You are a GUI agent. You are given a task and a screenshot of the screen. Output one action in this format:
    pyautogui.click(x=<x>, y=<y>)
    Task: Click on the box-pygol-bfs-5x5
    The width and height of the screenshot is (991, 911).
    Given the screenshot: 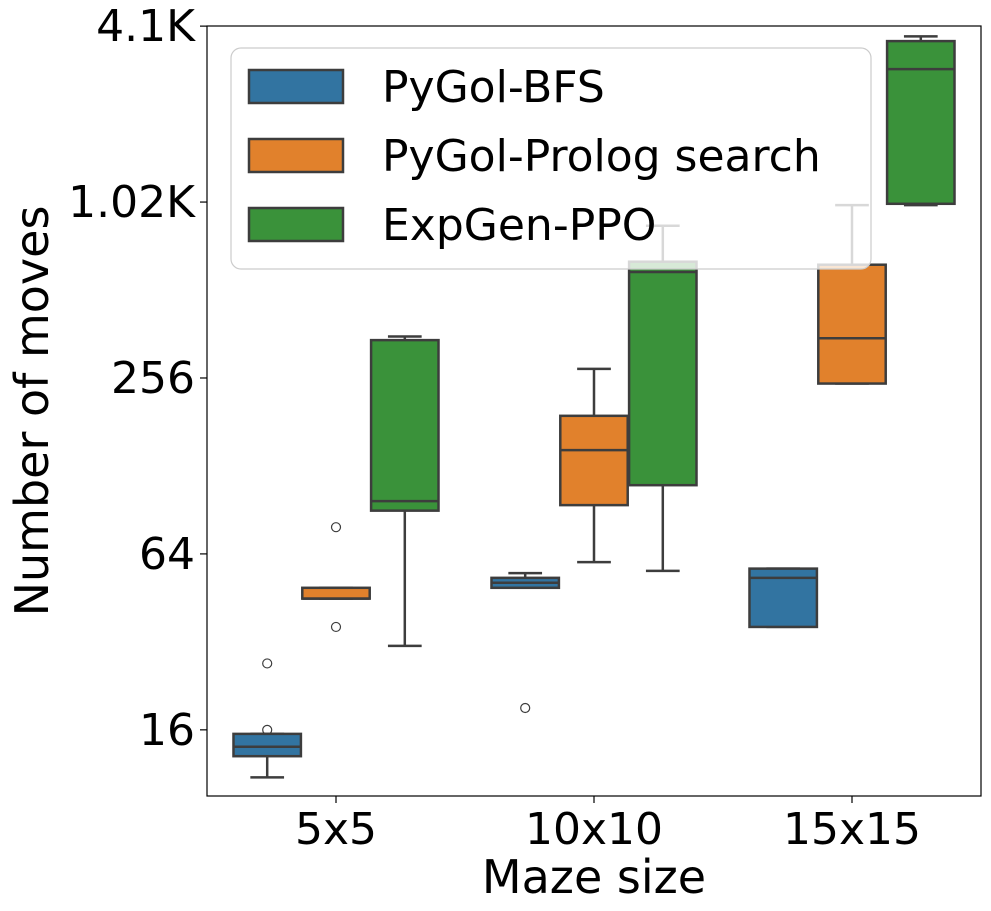 What is the action you would take?
    pyautogui.click(x=267, y=718)
    